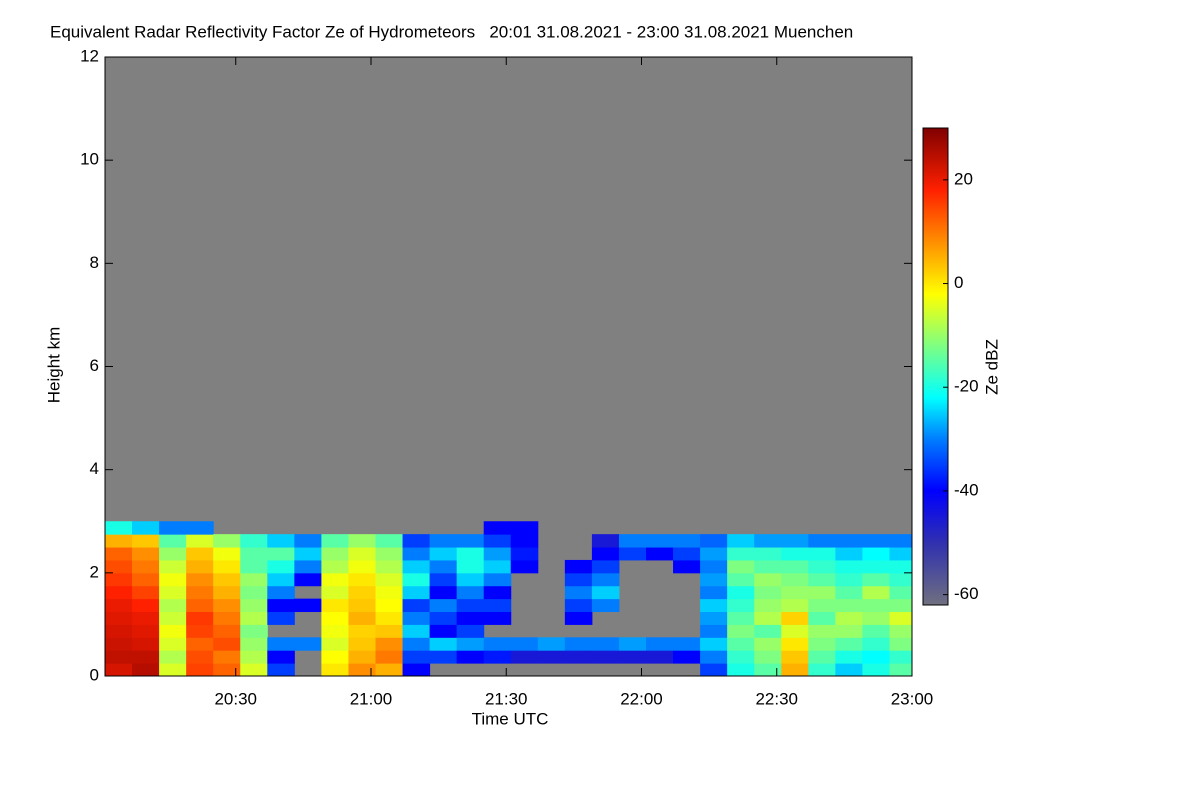 The width and height of the screenshot is (1200, 800). What do you see at coordinates (94, 262) in the screenshot?
I see `y-tick-label: 8` at bounding box center [94, 262].